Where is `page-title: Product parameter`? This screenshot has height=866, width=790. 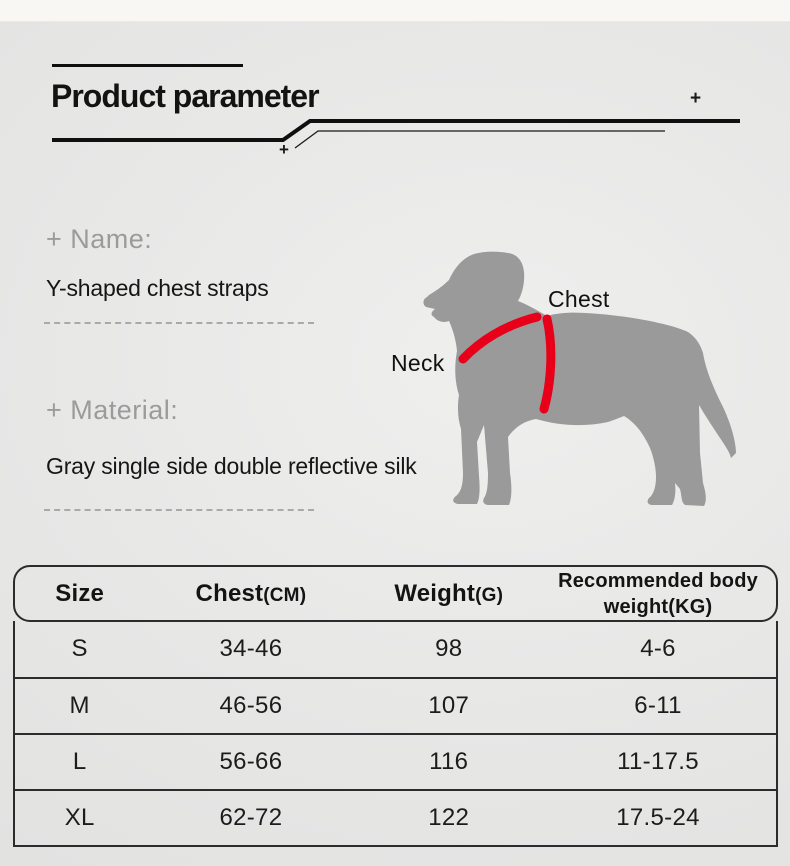
page-title: Product parameter is located at coordinates (185, 96).